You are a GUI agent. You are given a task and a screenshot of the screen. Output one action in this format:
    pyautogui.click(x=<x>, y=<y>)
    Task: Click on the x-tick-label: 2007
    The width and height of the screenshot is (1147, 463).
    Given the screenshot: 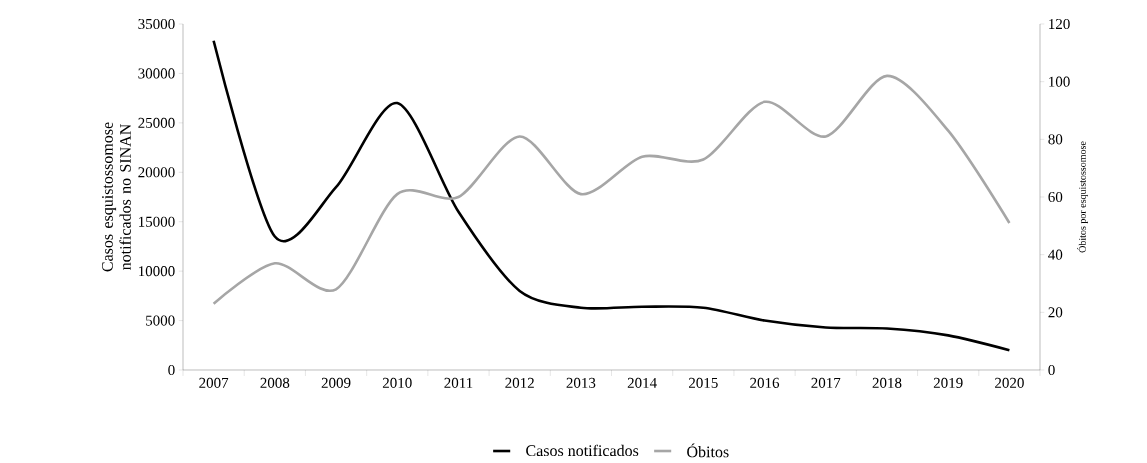 What is the action you would take?
    pyautogui.click(x=214, y=382)
    